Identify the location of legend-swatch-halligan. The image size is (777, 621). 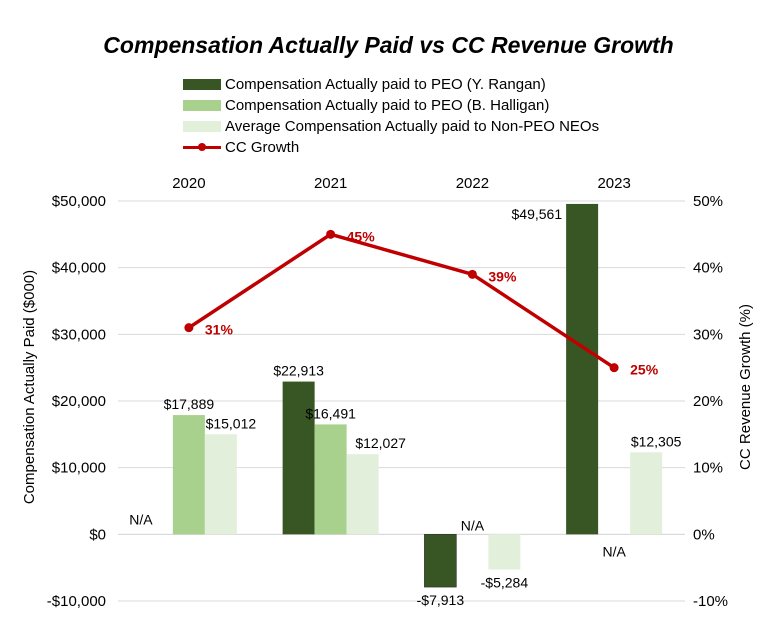
(202, 105).